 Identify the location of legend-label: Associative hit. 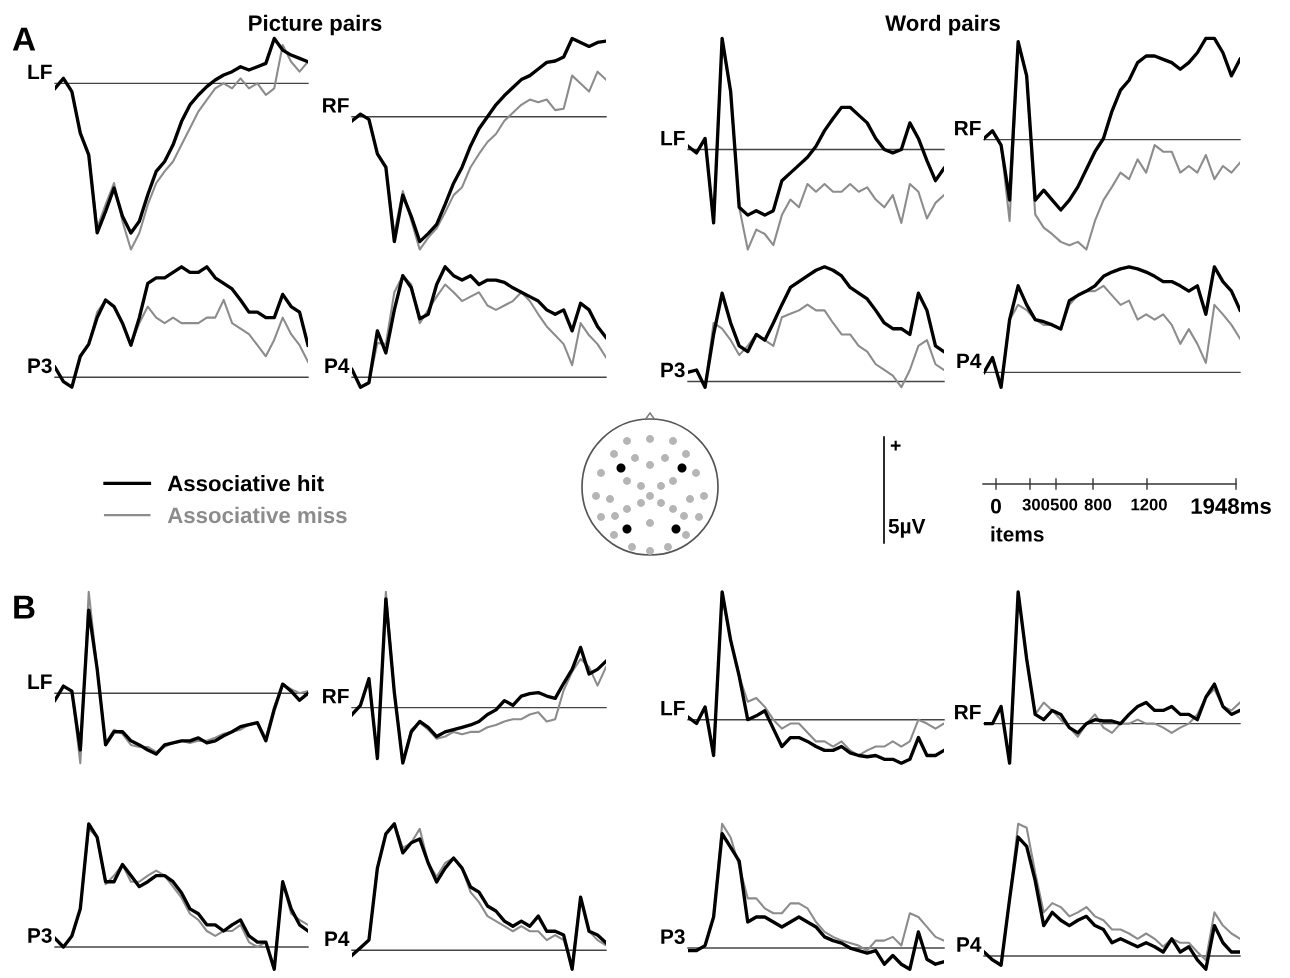
(245, 483).